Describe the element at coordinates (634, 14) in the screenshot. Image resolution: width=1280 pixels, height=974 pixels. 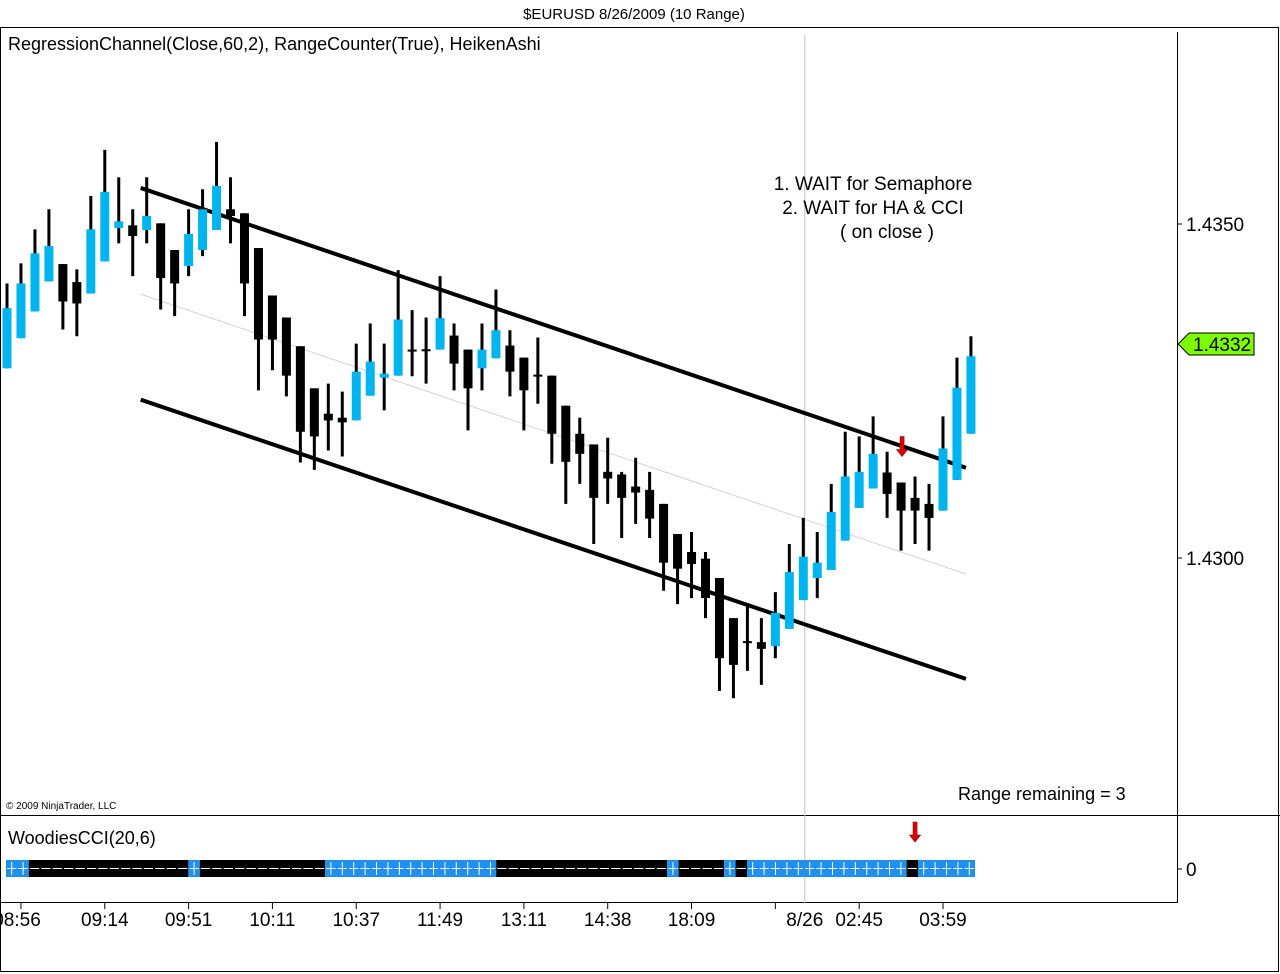
I see `window-title: $EURUSD 8/26/2009 (10 Range)` at that location.